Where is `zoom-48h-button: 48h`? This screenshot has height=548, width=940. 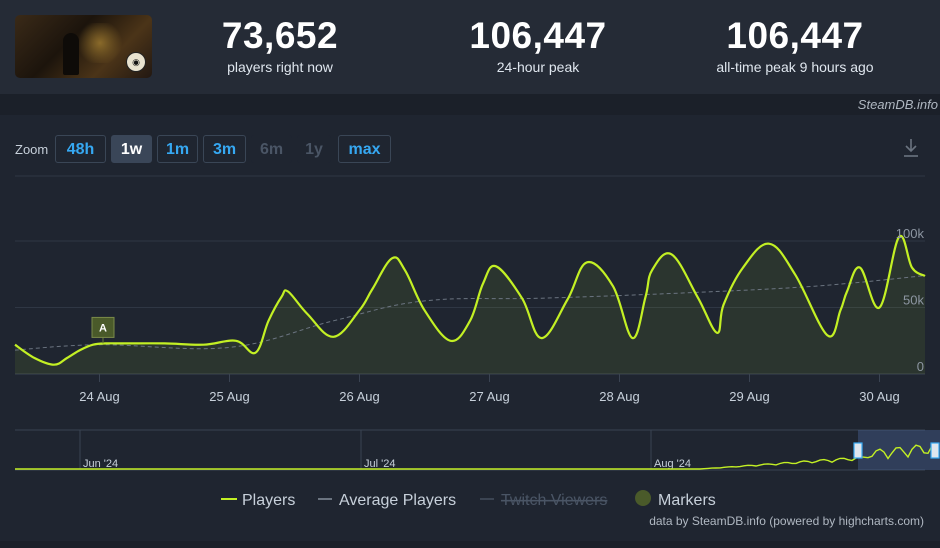
zoom-48h-button: 48h is located at coordinates (80, 149).